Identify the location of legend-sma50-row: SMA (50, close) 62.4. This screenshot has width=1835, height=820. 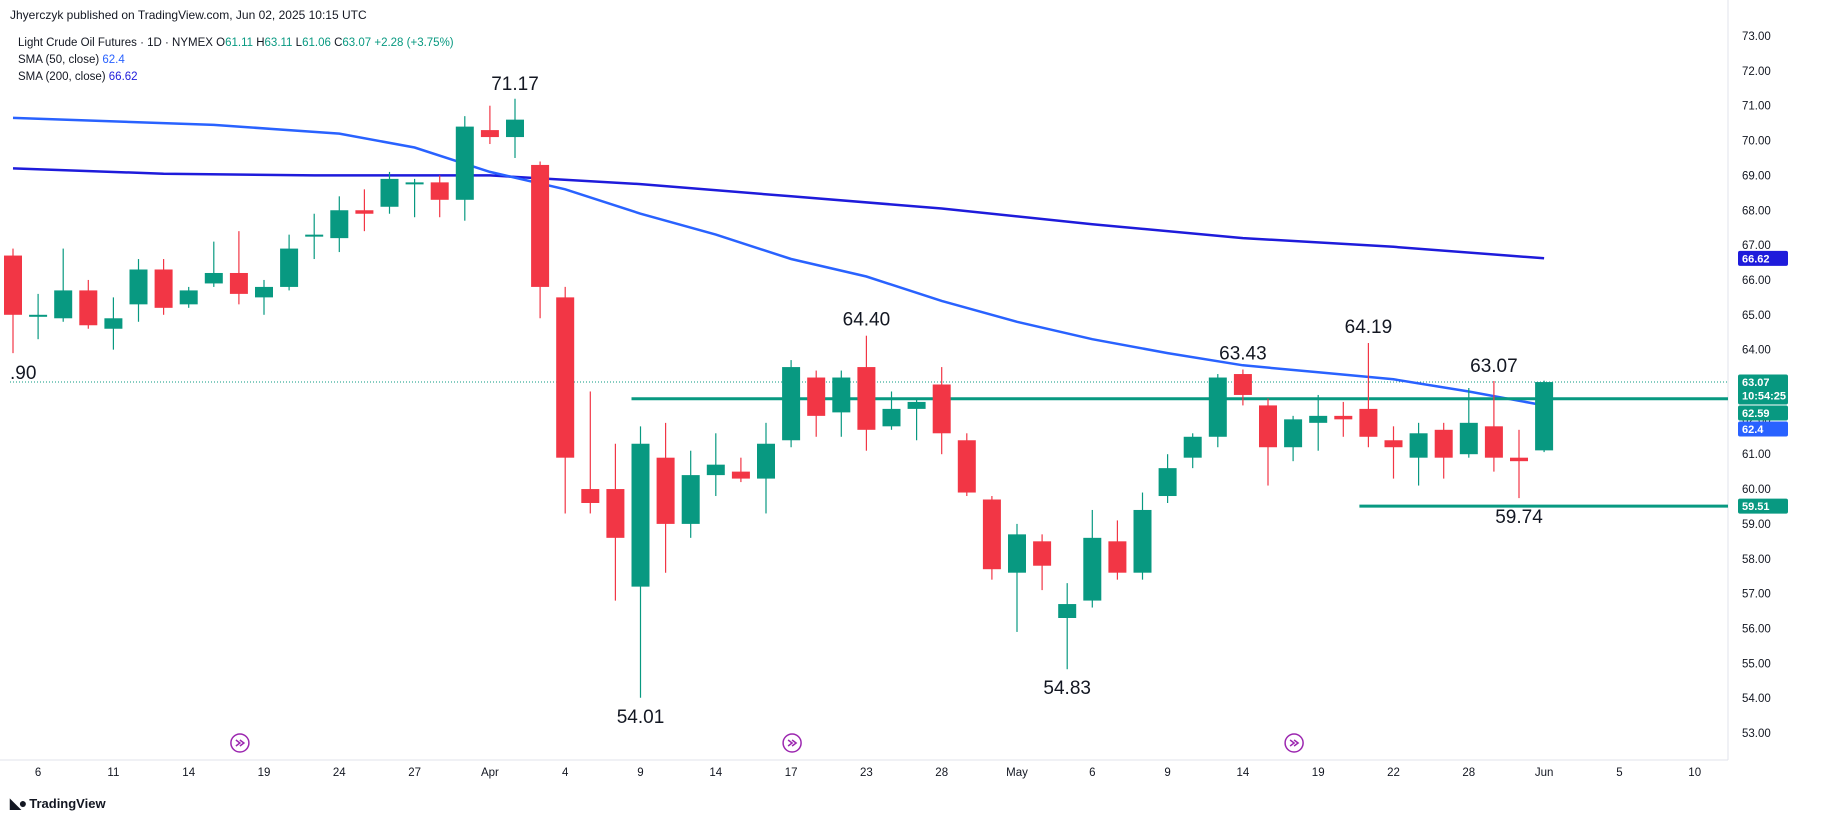
(236, 60).